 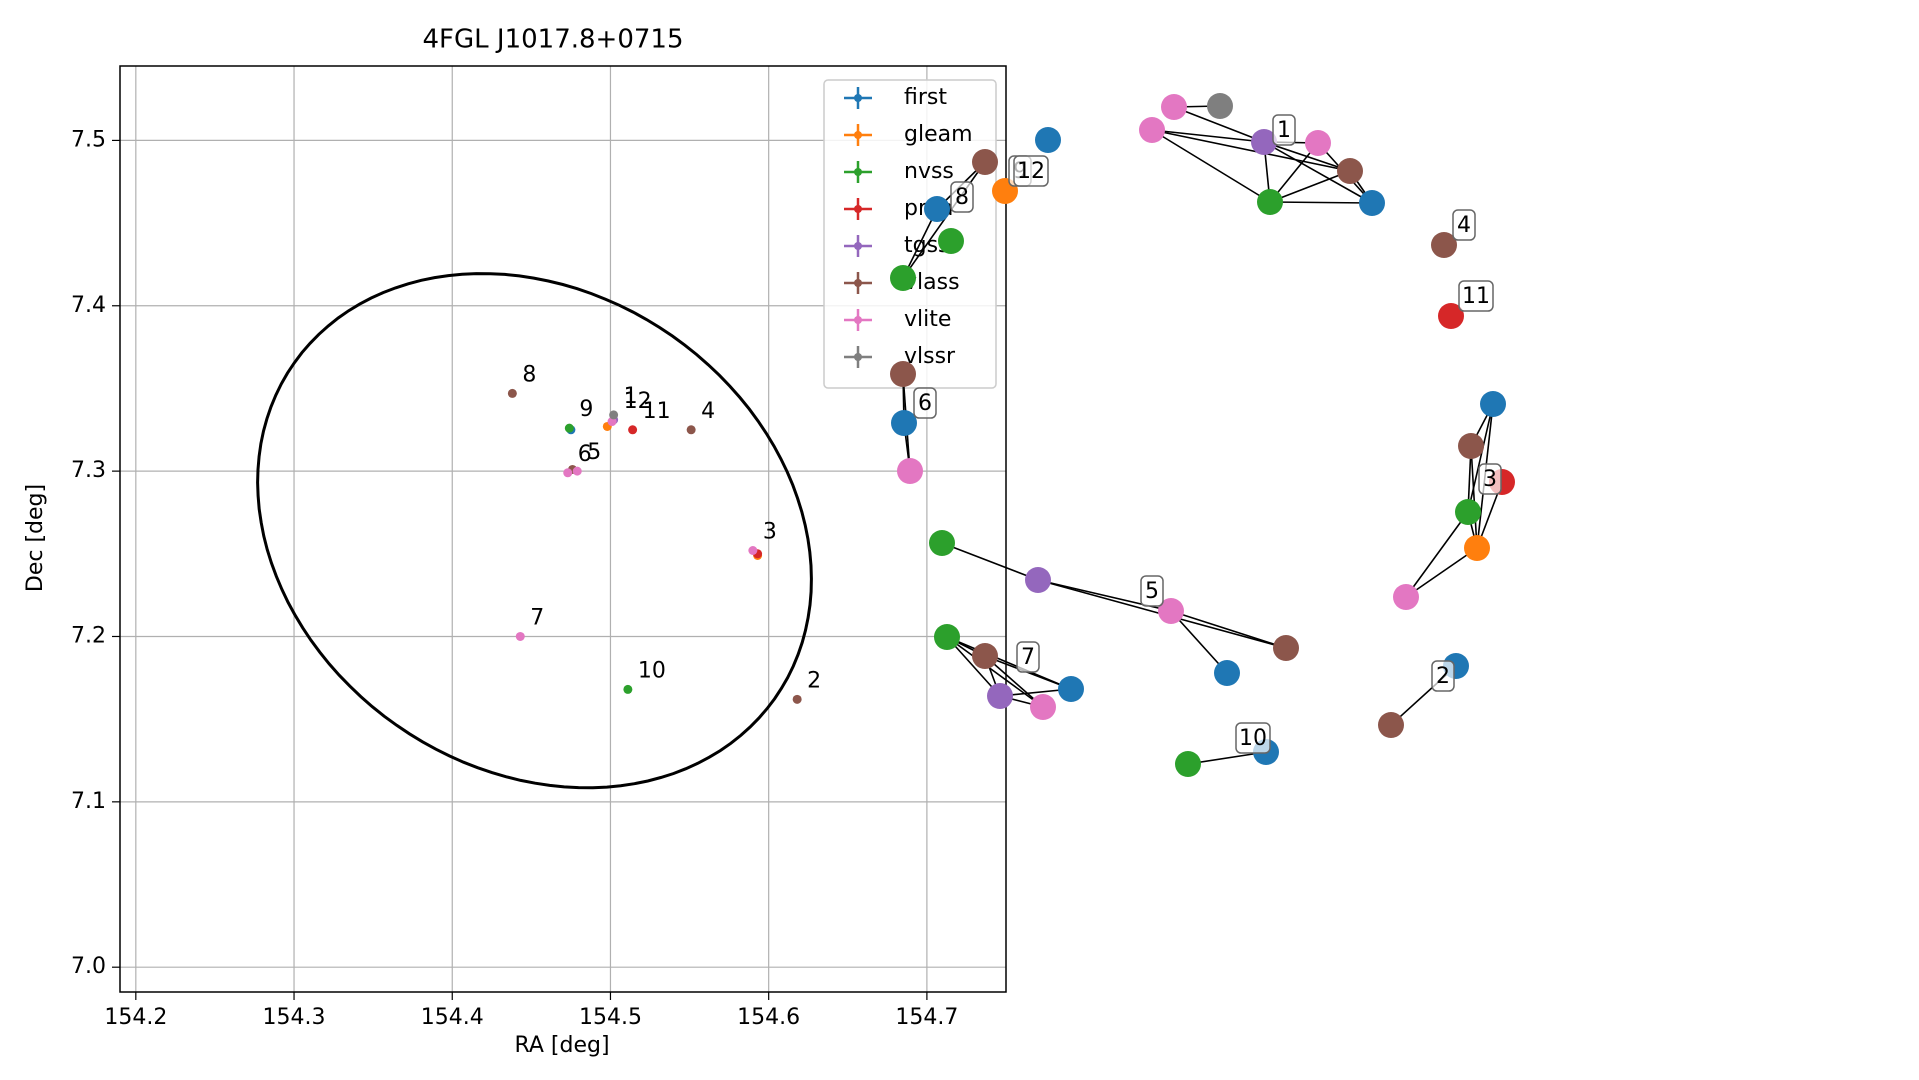 What do you see at coordinates (633, 430) in the screenshot?
I see `point-pmn` at bounding box center [633, 430].